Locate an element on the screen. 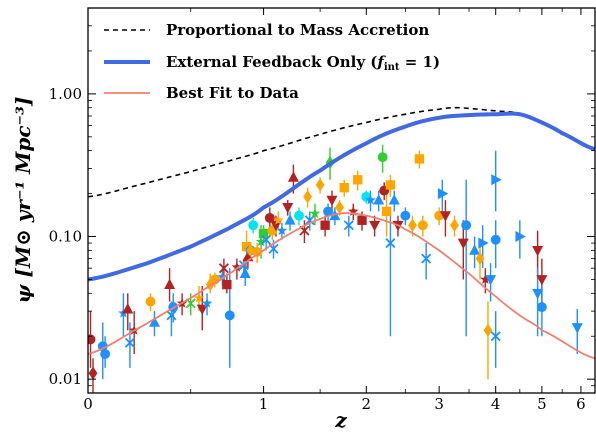 Image resolution: width=596 pixels, height=432 pixels. x-tick-label: 0 is located at coordinates (88, 404).